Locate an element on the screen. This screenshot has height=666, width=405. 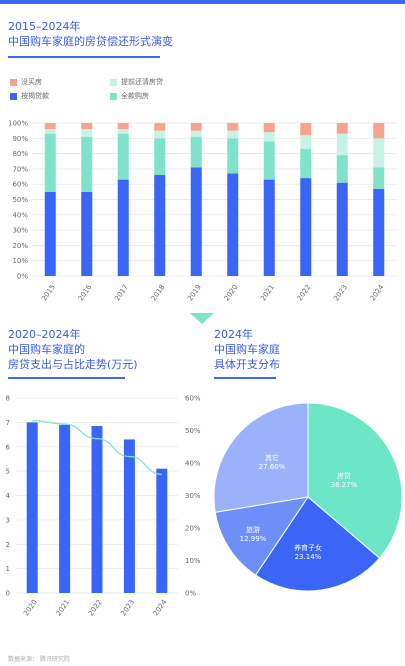
footer-source: 数据来源： 腾讯研究院 is located at coordinates (39, 659).